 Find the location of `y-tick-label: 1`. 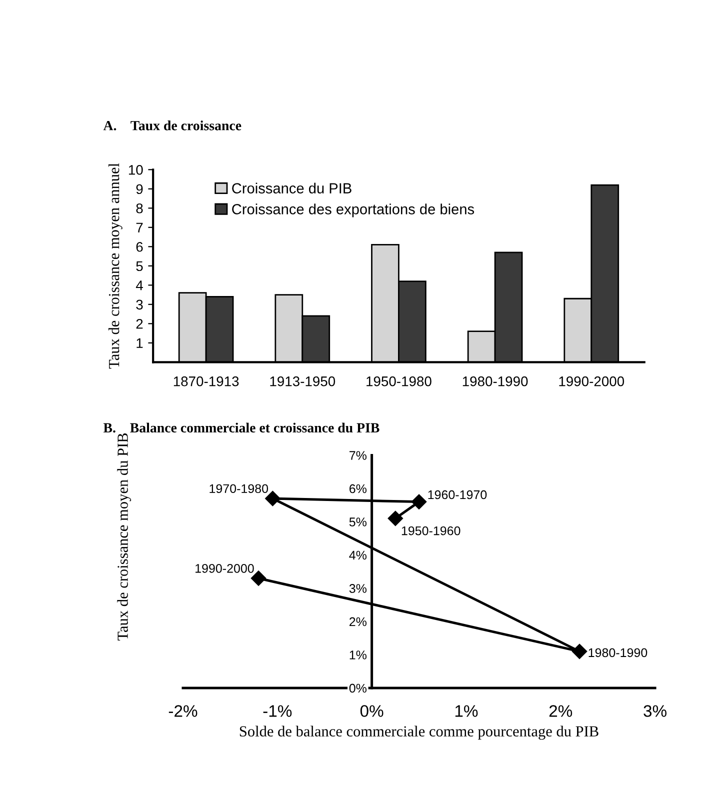

y-tick-label: 1 is located at coordinates (139, 343).